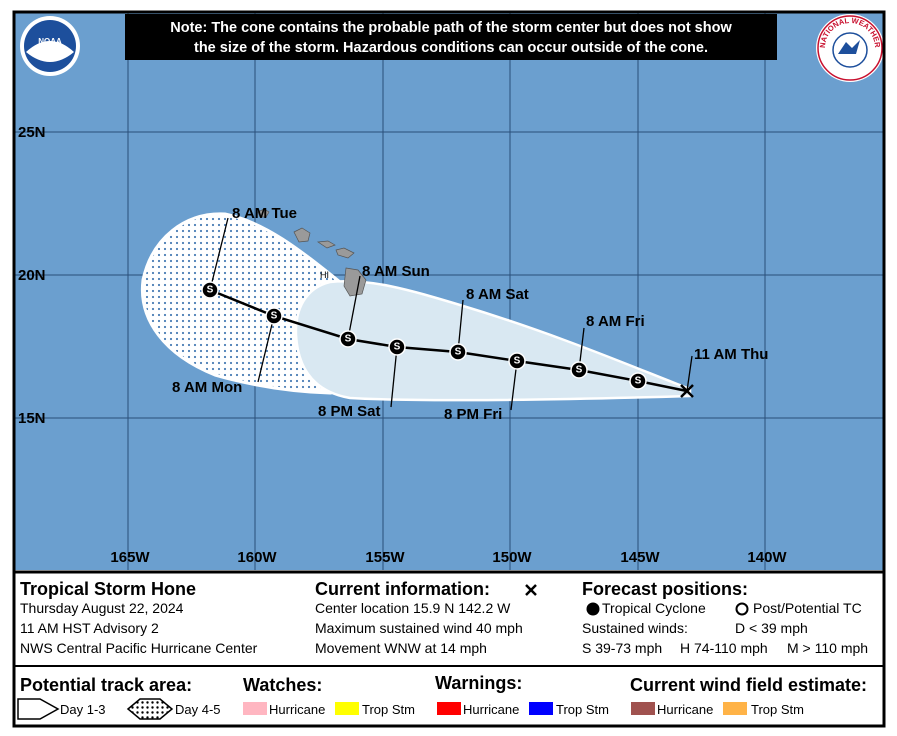  I want to click on info-line: Post/Potential TC, so click(807, 608).